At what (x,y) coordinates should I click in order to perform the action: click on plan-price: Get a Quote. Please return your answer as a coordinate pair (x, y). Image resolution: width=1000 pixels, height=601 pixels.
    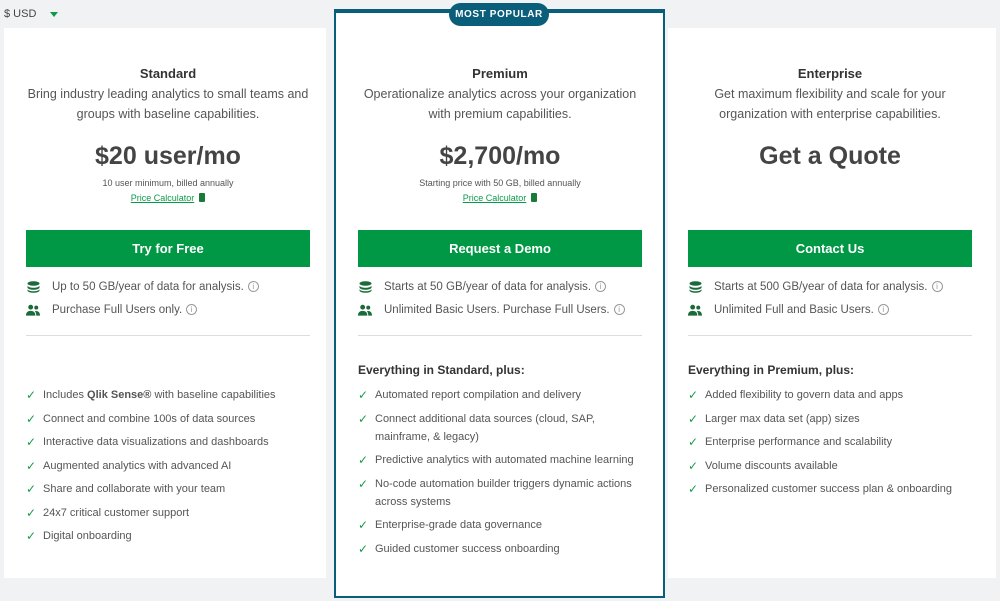
    Looking at the image, I should click on (830, 156).